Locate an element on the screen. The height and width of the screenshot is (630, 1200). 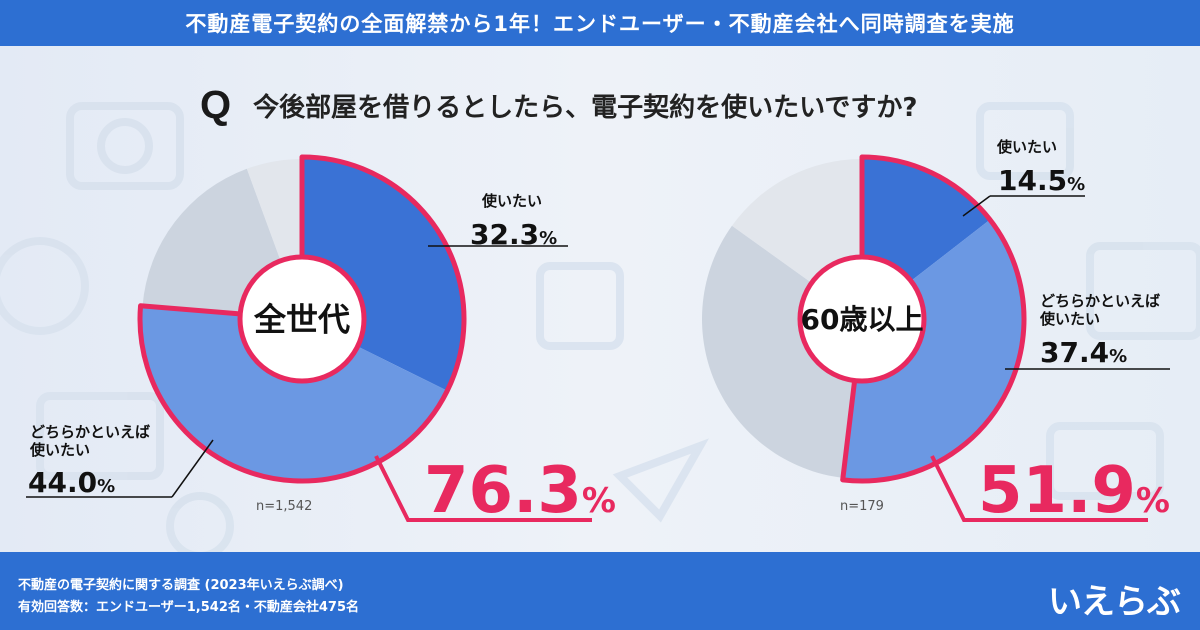
chart1-slice-1-label-line: 使いたい is located at coordinates (511, 201).